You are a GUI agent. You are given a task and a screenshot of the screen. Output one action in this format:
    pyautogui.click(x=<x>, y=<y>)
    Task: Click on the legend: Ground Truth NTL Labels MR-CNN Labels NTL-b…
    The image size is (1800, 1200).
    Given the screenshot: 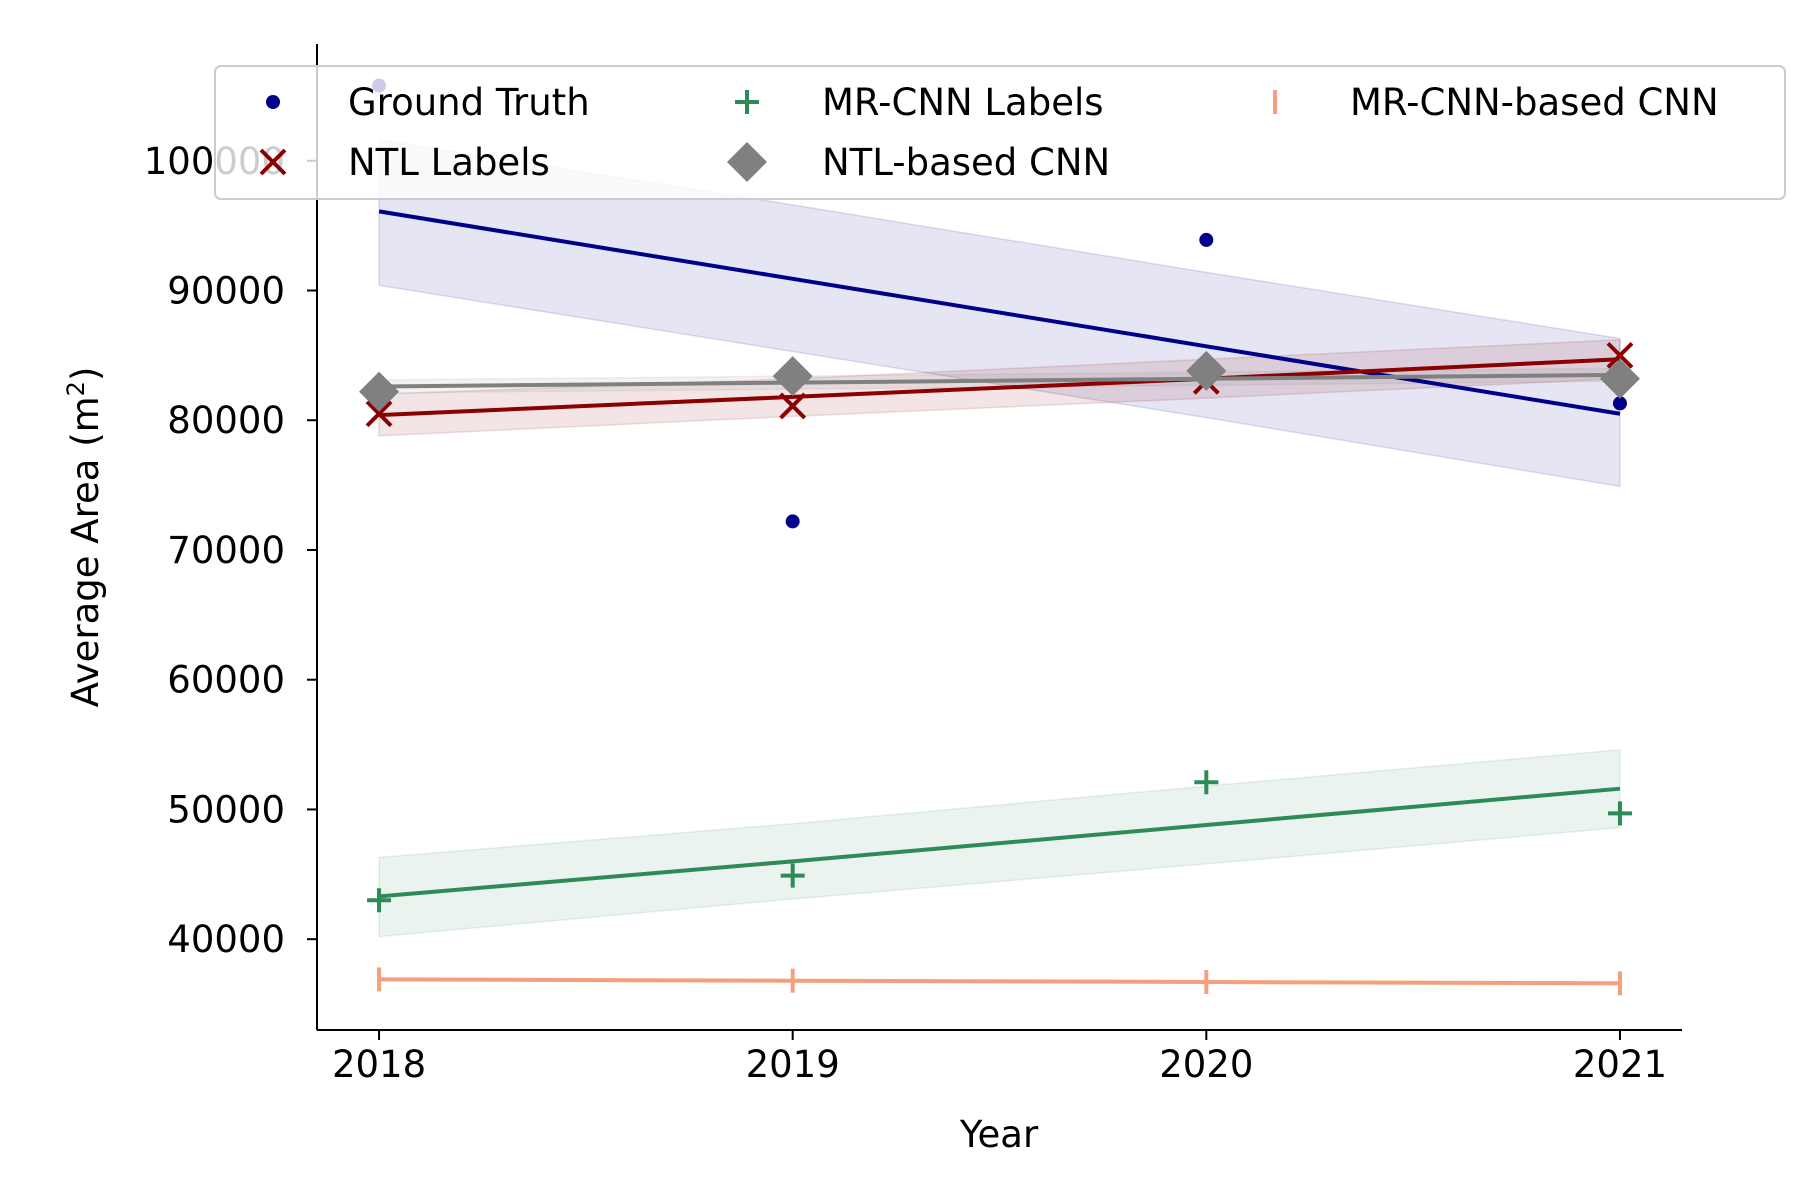 What is the action you would take?
    pyautogui.click(x=1000, y=132)
    